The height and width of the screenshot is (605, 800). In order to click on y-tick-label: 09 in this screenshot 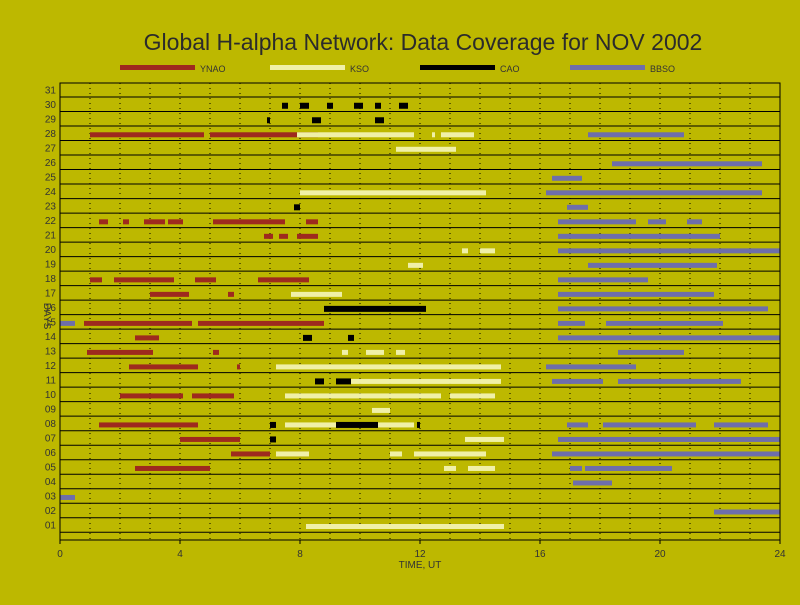, I will do `click(51, 409)`.